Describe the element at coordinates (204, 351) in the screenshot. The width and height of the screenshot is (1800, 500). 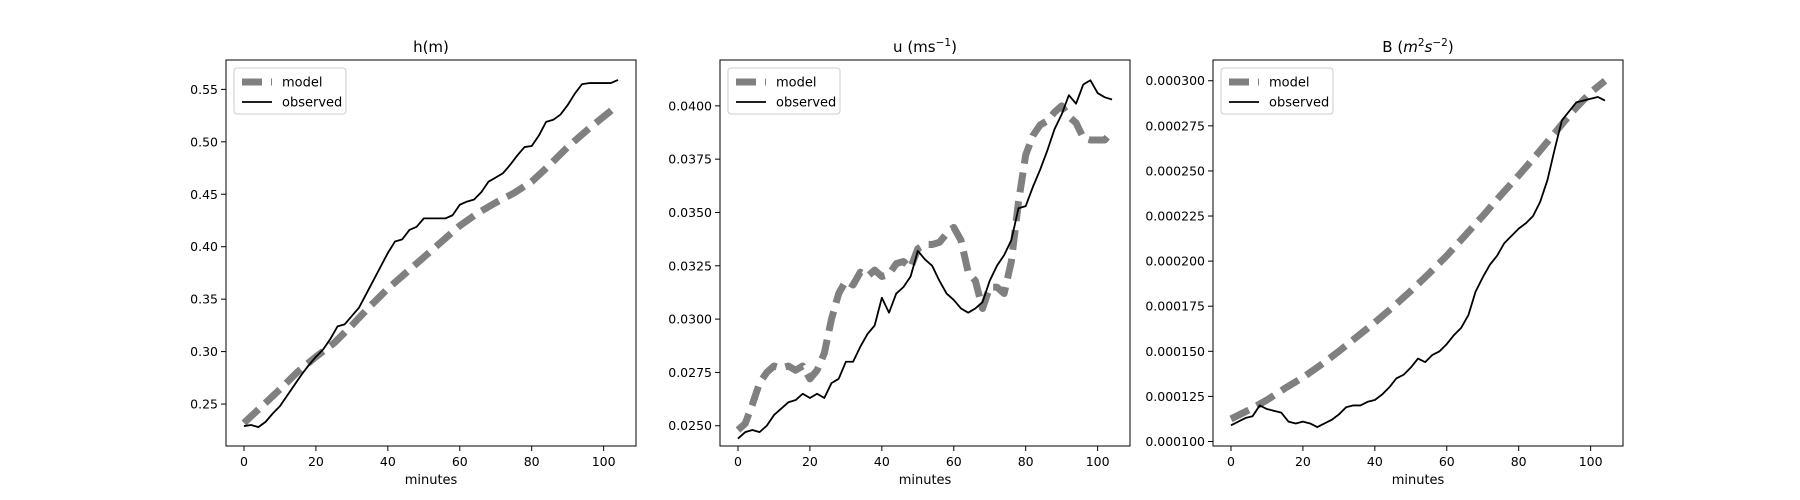
I see `y-tick-label: 0.30` at that location.